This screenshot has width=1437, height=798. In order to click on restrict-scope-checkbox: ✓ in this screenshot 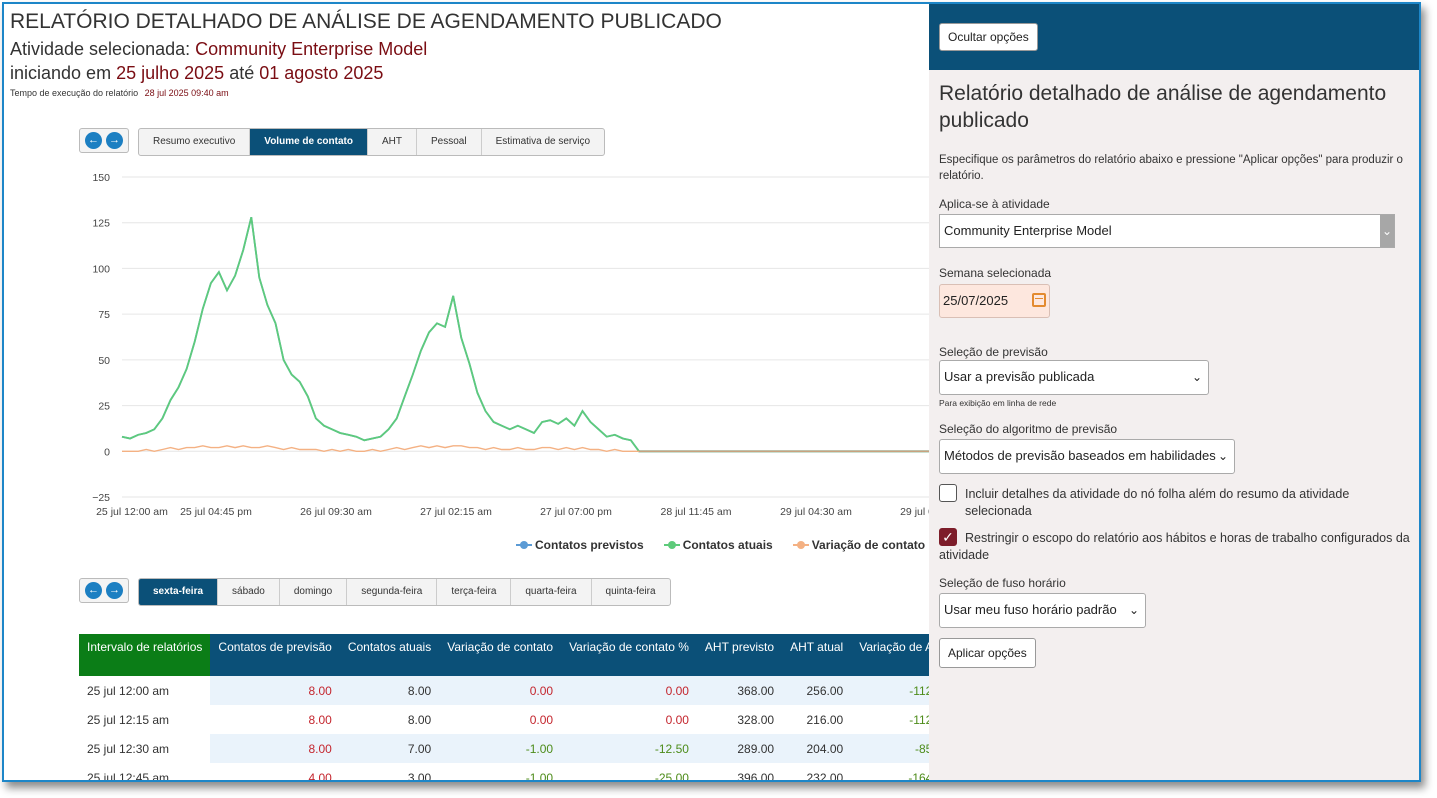, I will do `click(948, 537)`.